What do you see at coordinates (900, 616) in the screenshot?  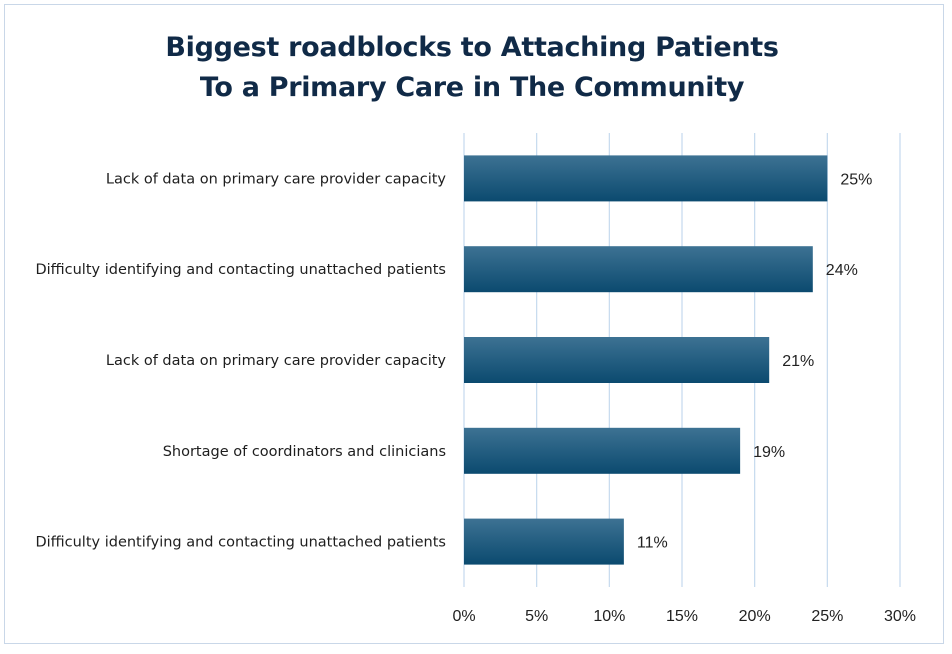 I see `x-tick-label: 30%` at bounding box center [900, 616].